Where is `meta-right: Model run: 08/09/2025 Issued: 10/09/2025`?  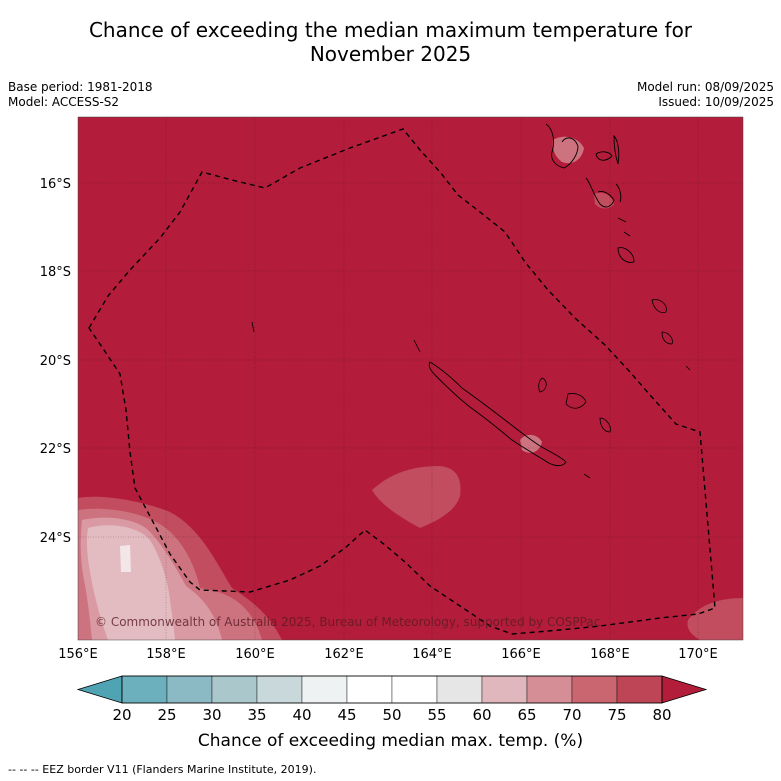 meta-right: Model run: 08/09/2025 Issued: 10/09/2025 is located at coordinates (705, 95).